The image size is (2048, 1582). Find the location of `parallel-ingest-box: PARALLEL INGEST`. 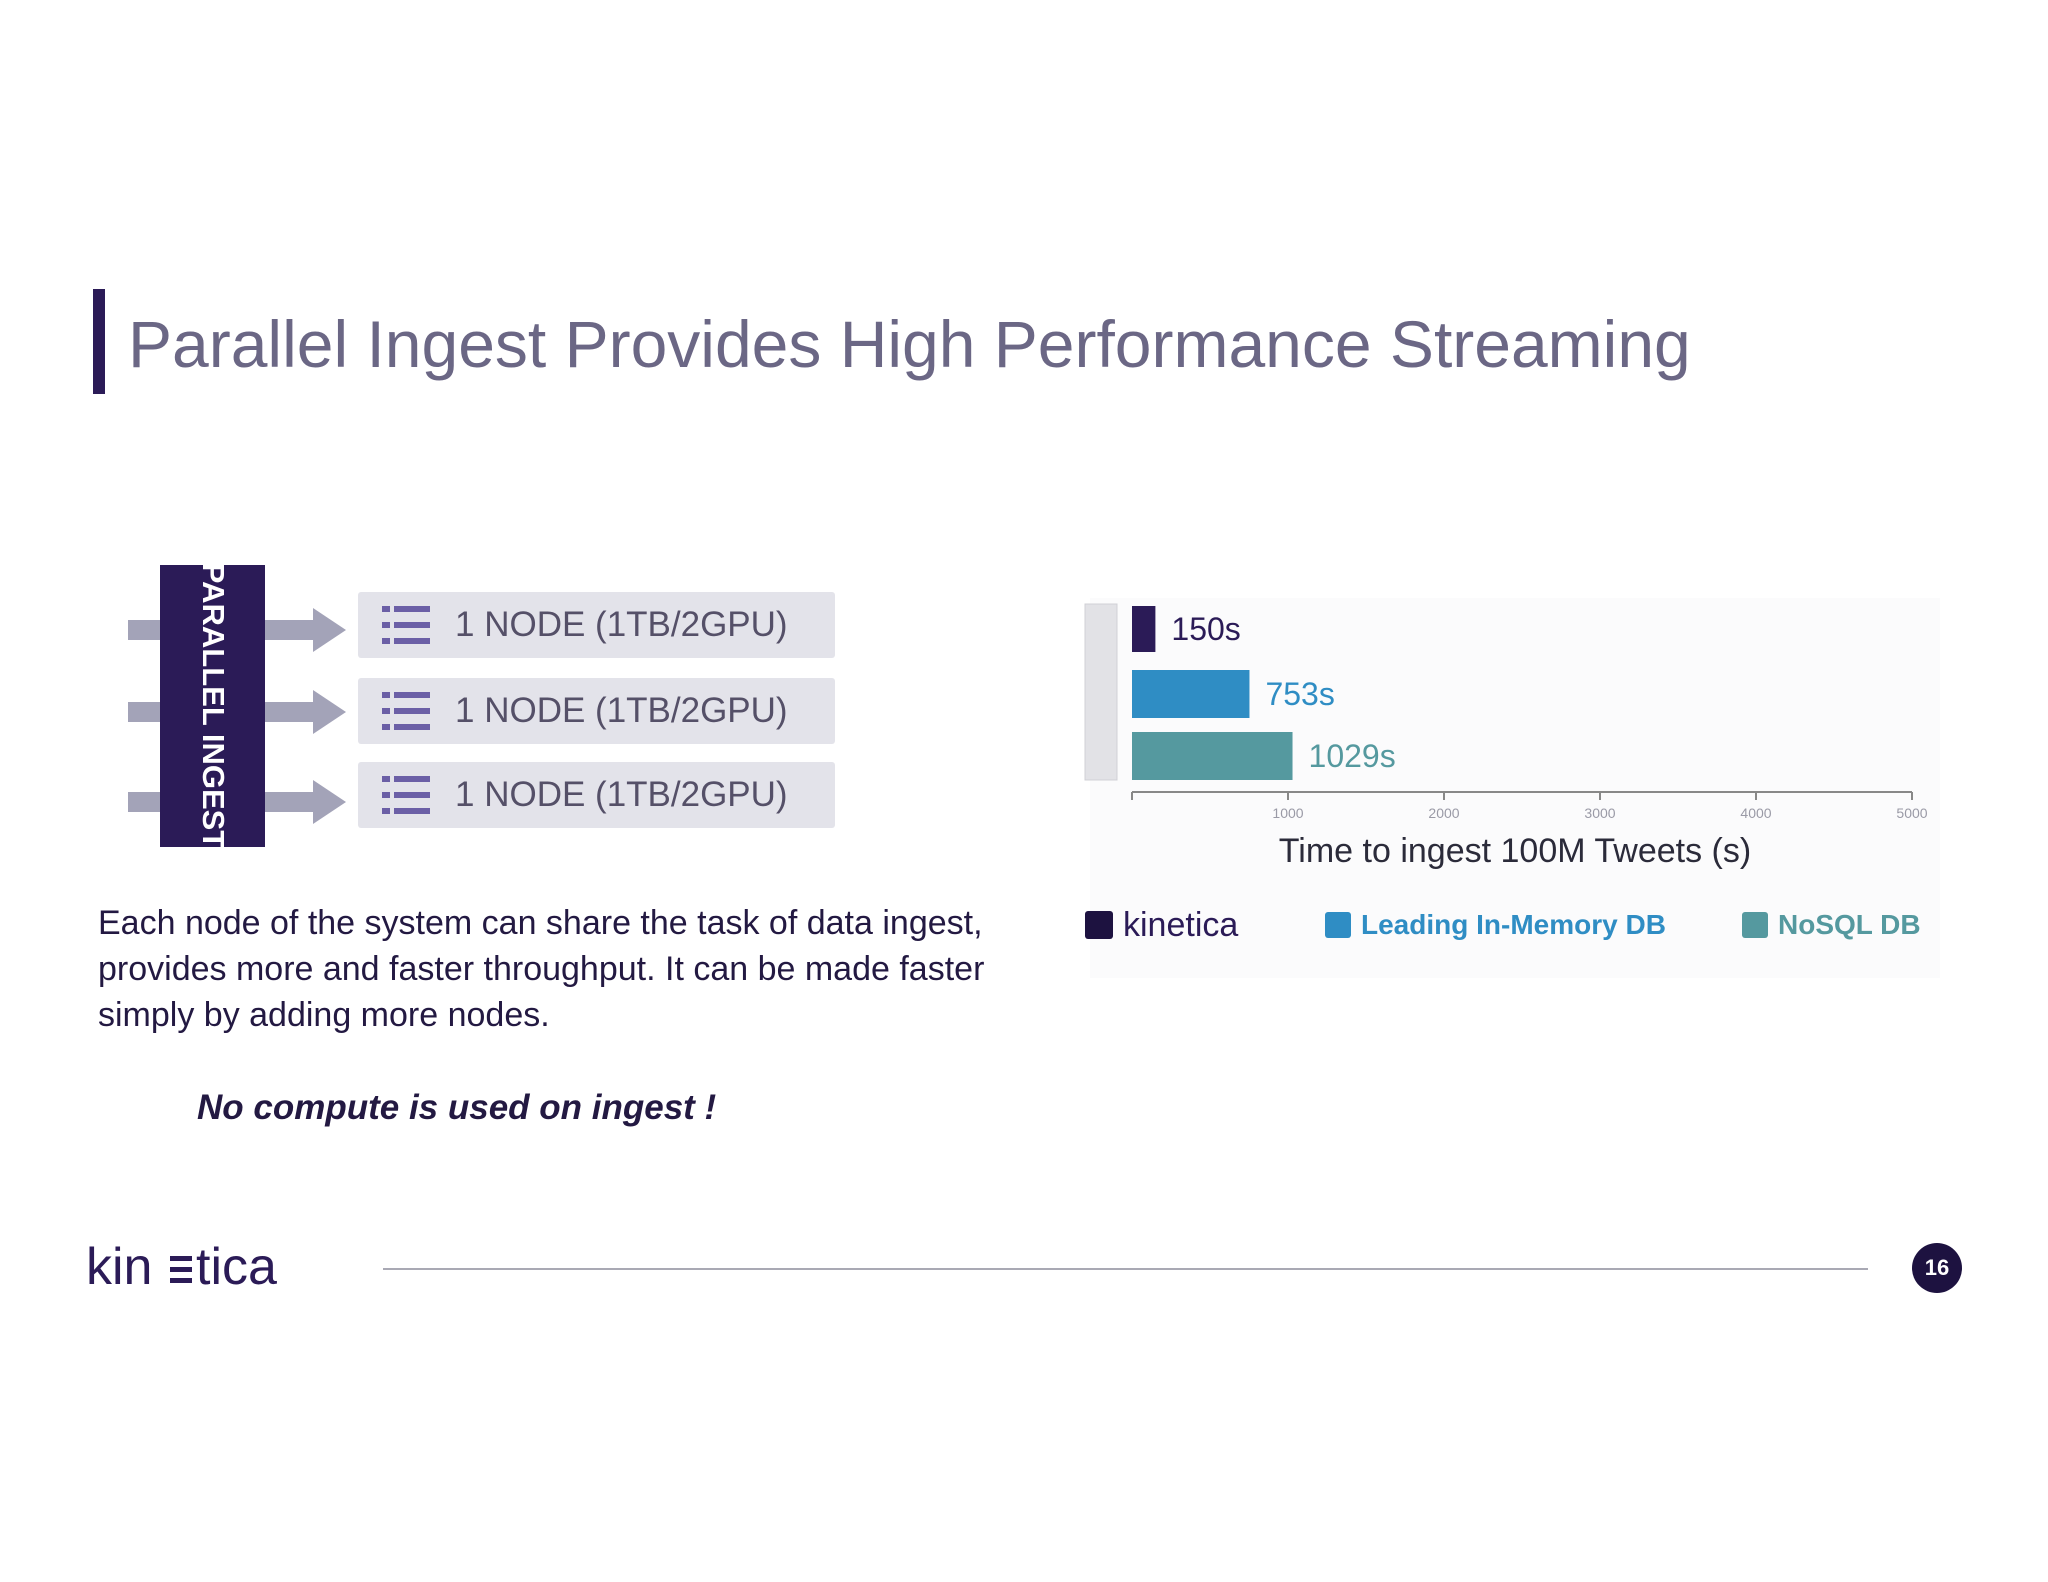

parallel-ingest-box: PARALLEL INGEST is located at coordinates (212, 706).